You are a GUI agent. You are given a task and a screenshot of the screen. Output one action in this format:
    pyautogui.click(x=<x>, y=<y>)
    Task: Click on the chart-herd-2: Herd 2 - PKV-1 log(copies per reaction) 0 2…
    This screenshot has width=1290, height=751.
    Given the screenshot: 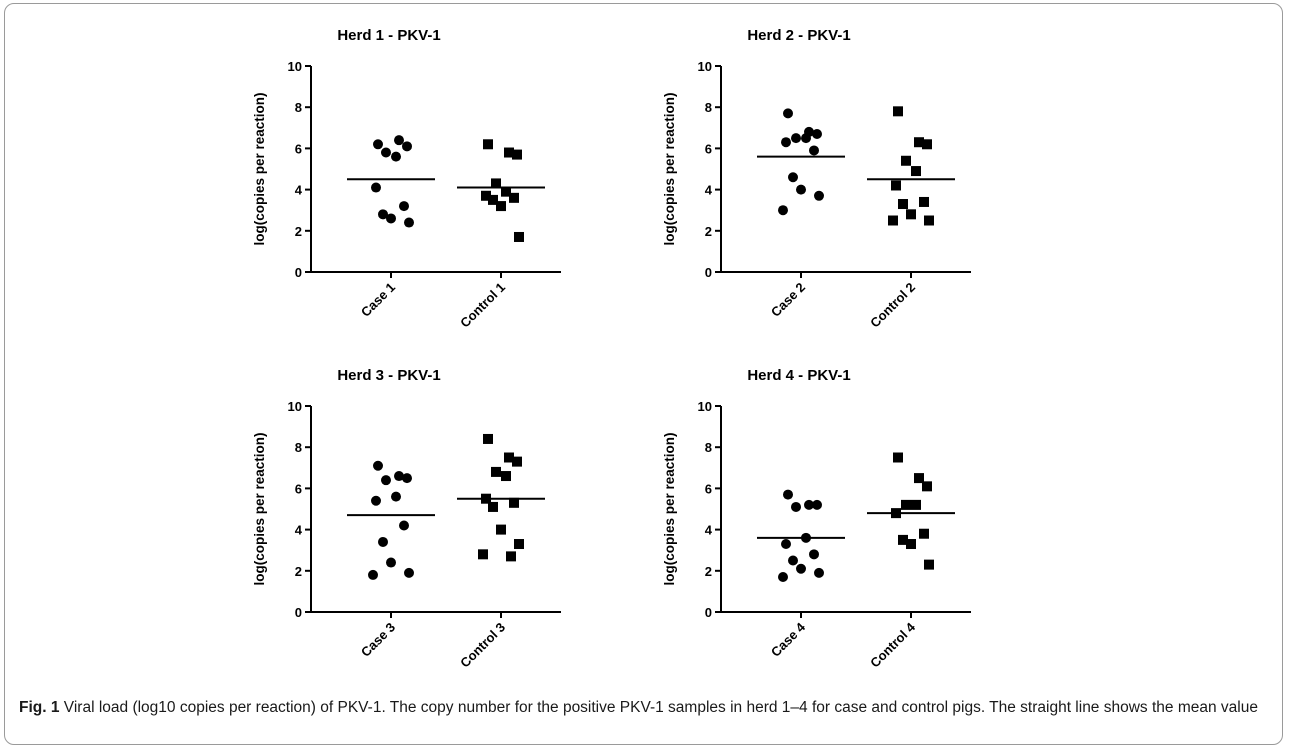 What is the action you would take?
    pyautogui.click(x=816, y=179)
    